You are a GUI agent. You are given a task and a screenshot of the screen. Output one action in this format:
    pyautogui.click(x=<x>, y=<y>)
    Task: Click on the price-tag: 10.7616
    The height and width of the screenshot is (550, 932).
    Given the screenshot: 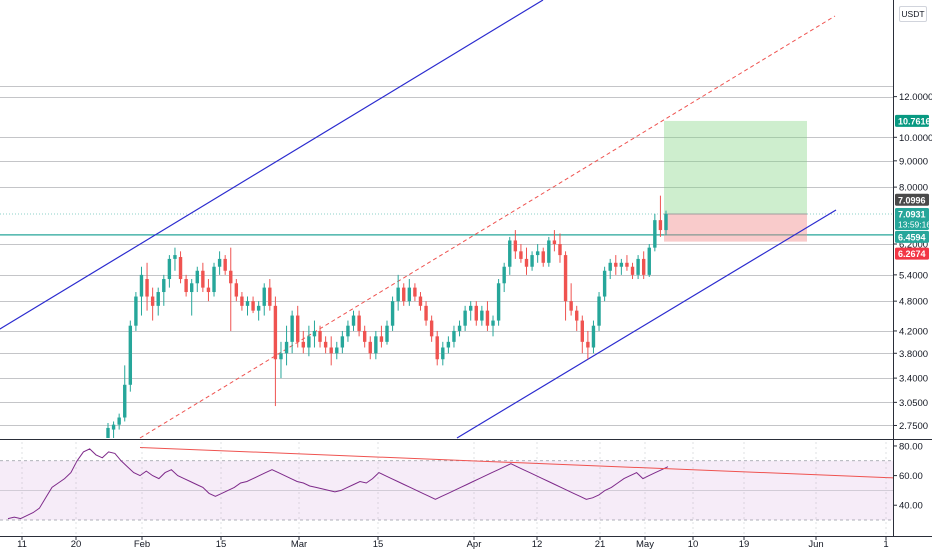 What is the action you would take?
    pyautogui.click(x=913, y=120)
    